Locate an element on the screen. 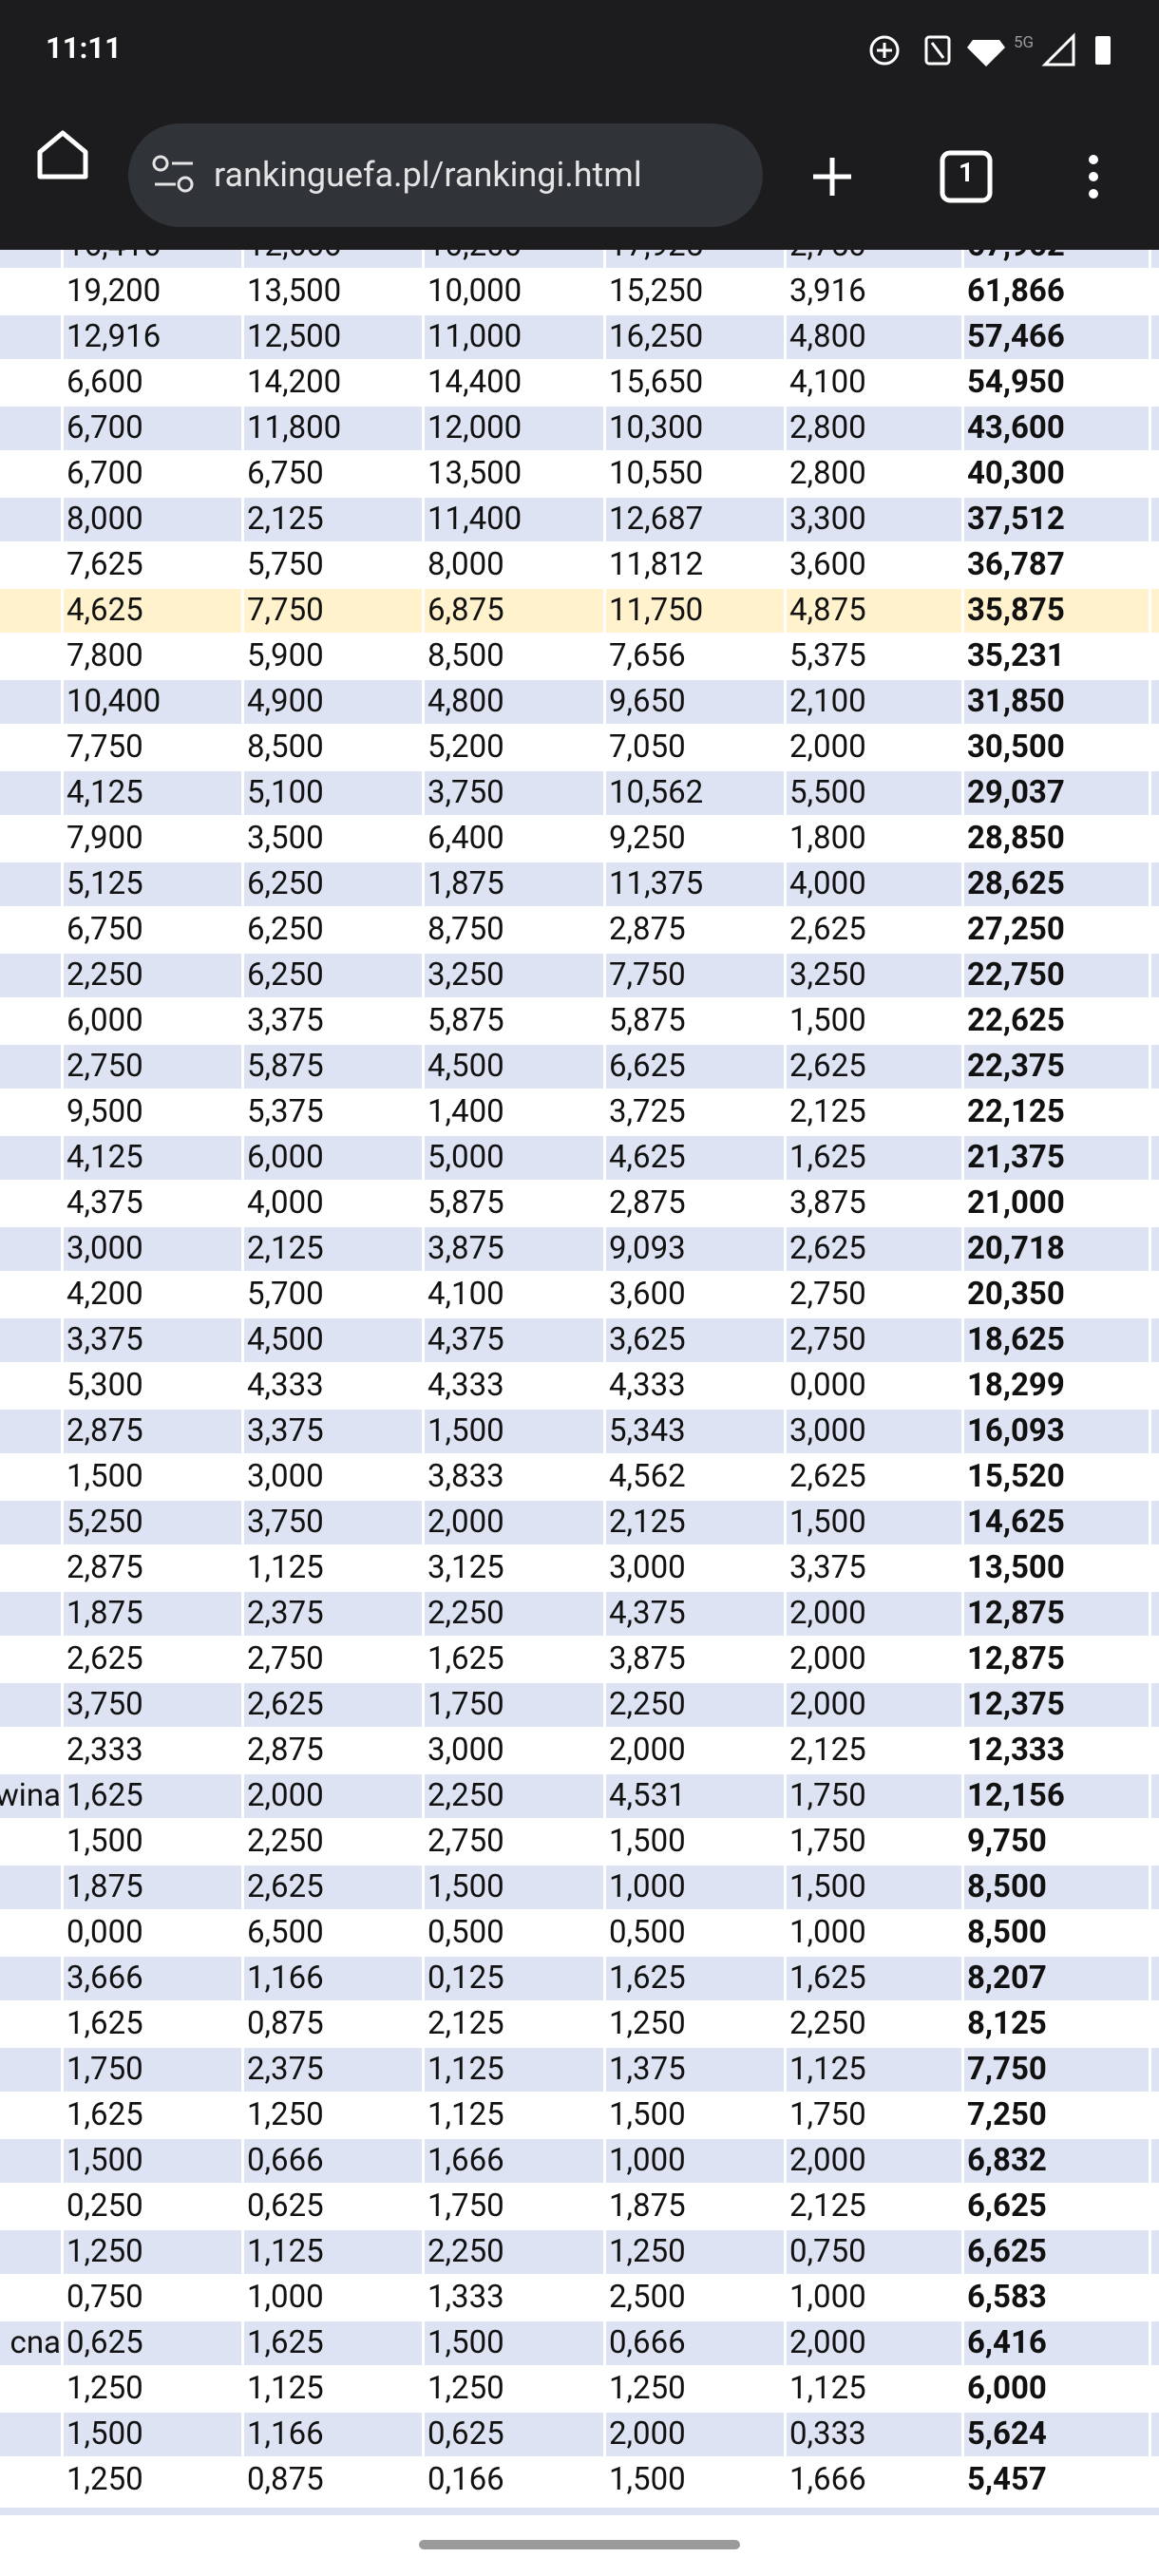  season-points: 16,250 is located at coordinates (656, 336).